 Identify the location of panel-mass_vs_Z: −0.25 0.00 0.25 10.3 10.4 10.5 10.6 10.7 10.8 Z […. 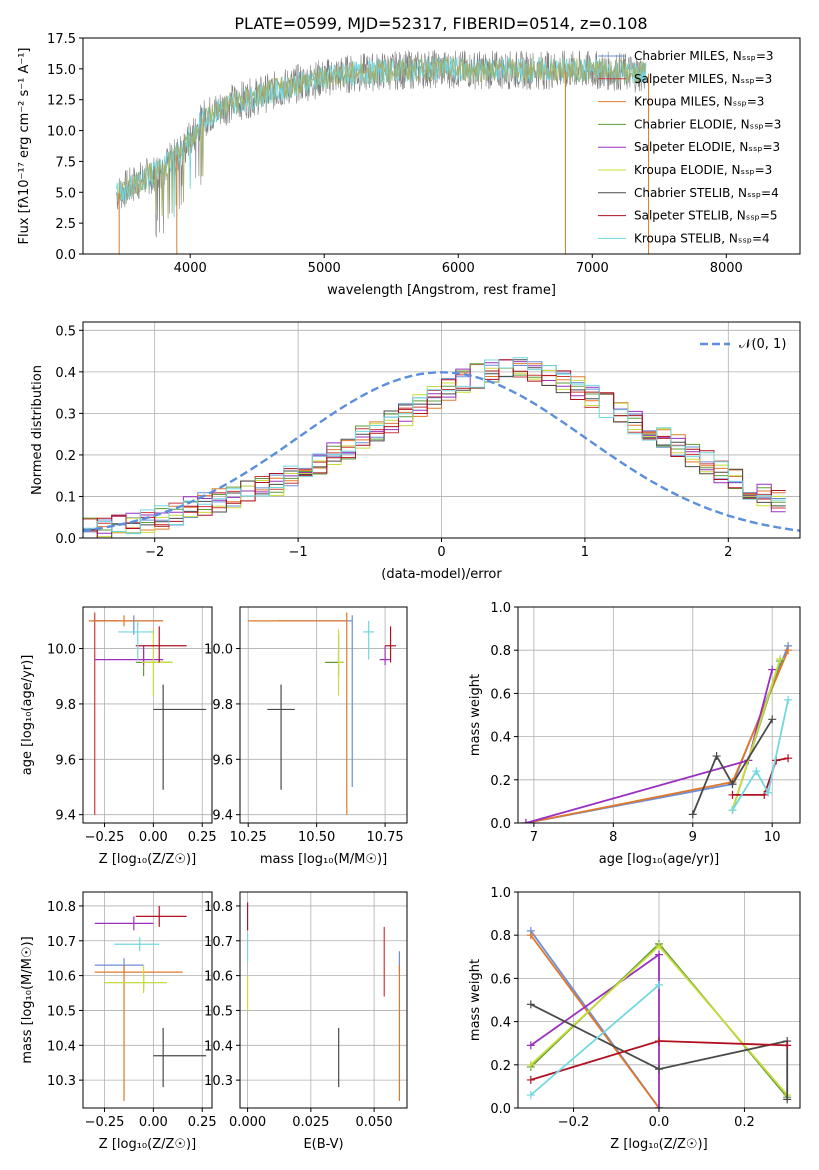
(118, 1021).